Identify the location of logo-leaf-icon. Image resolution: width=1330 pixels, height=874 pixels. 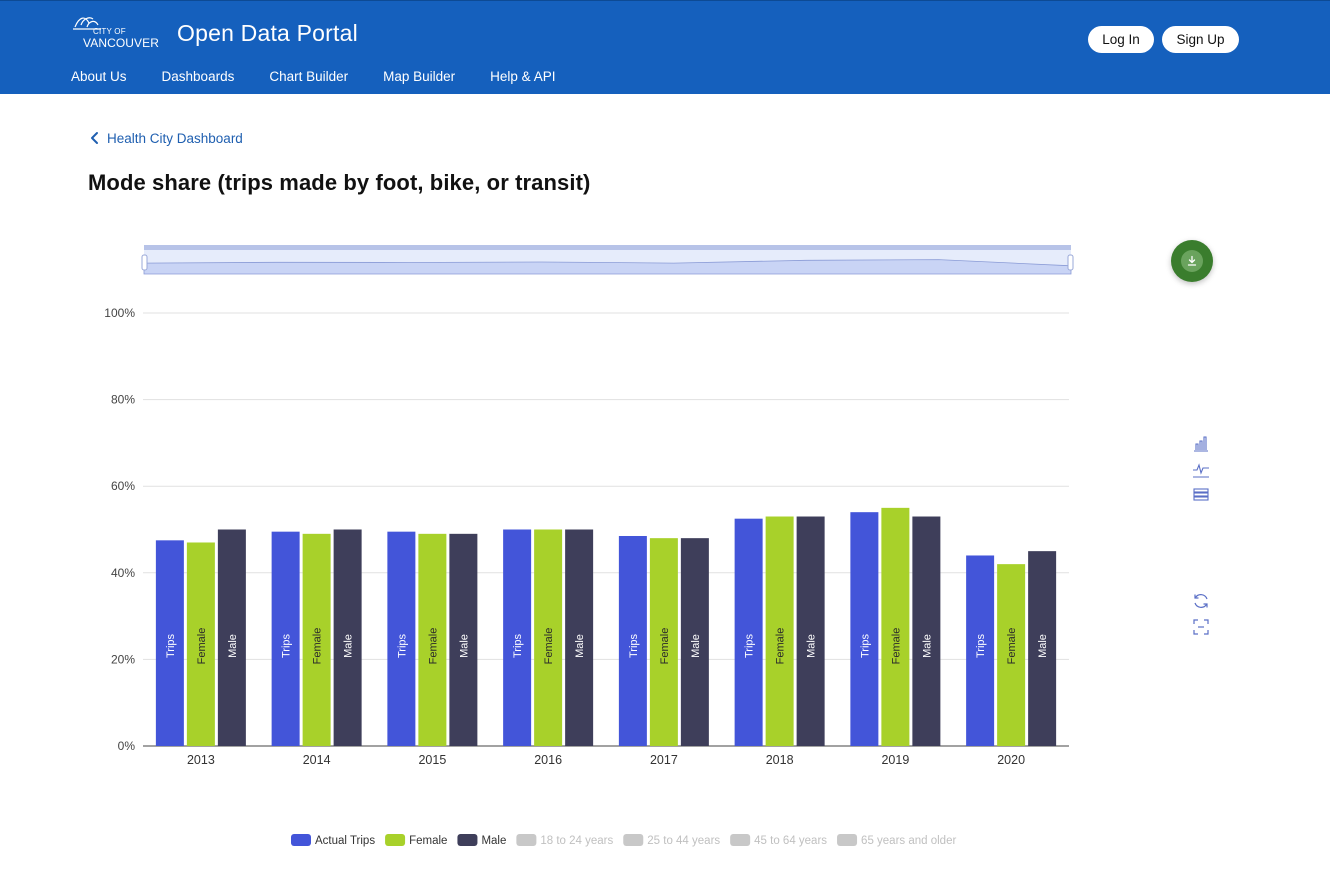
(87, 23).